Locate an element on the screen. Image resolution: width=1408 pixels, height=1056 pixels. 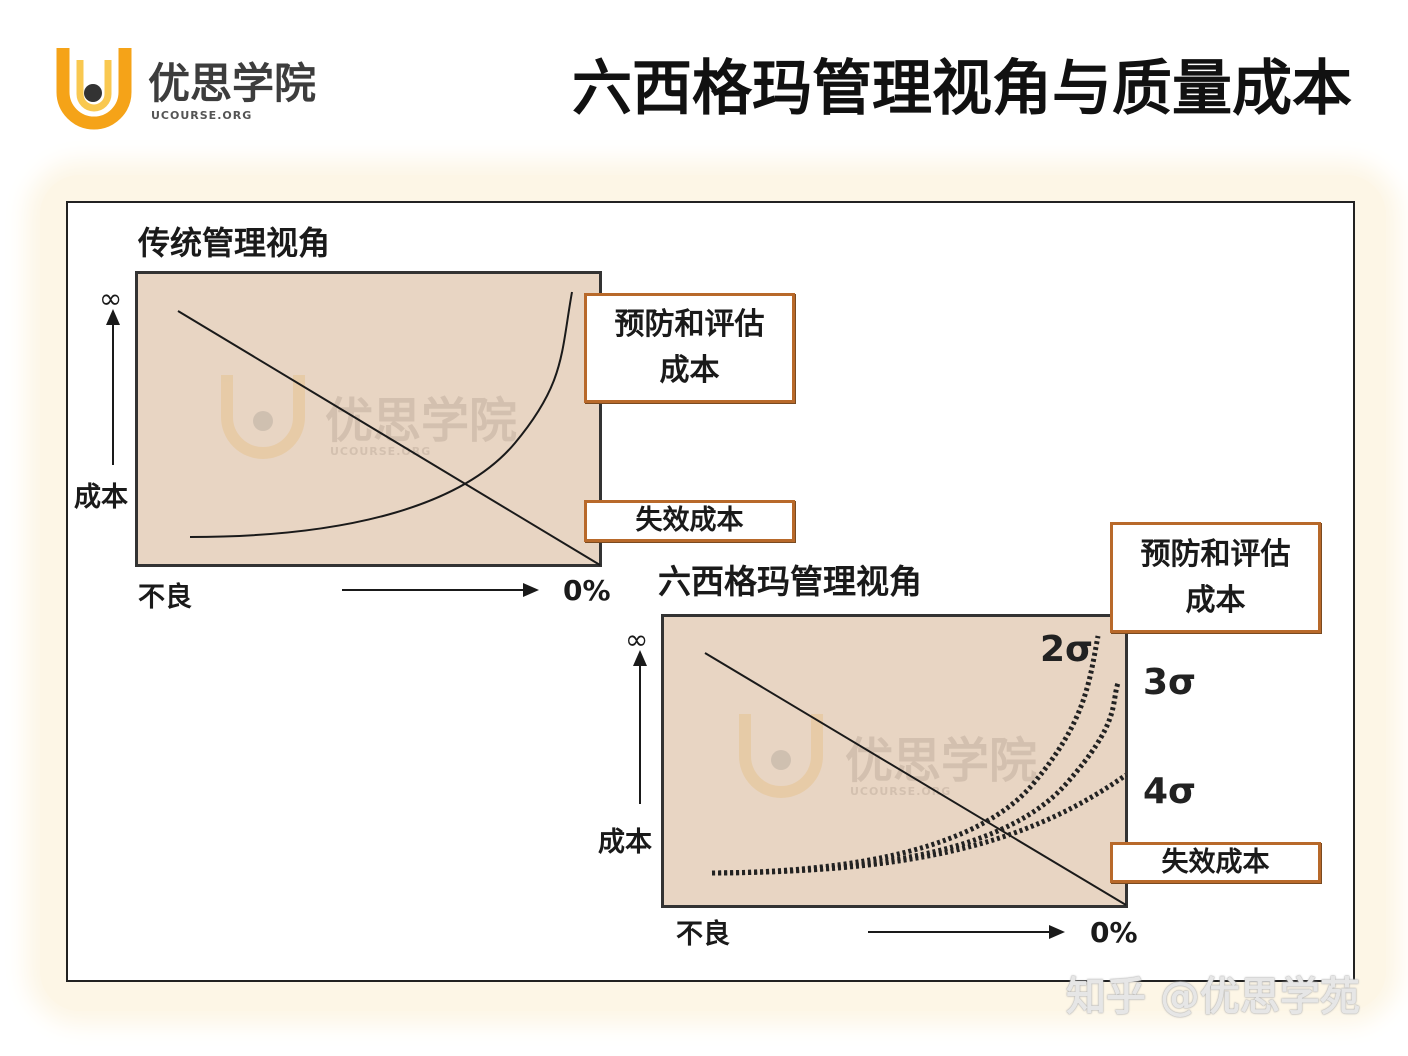
two-sigma-curve is located at coordinates (906, 755).